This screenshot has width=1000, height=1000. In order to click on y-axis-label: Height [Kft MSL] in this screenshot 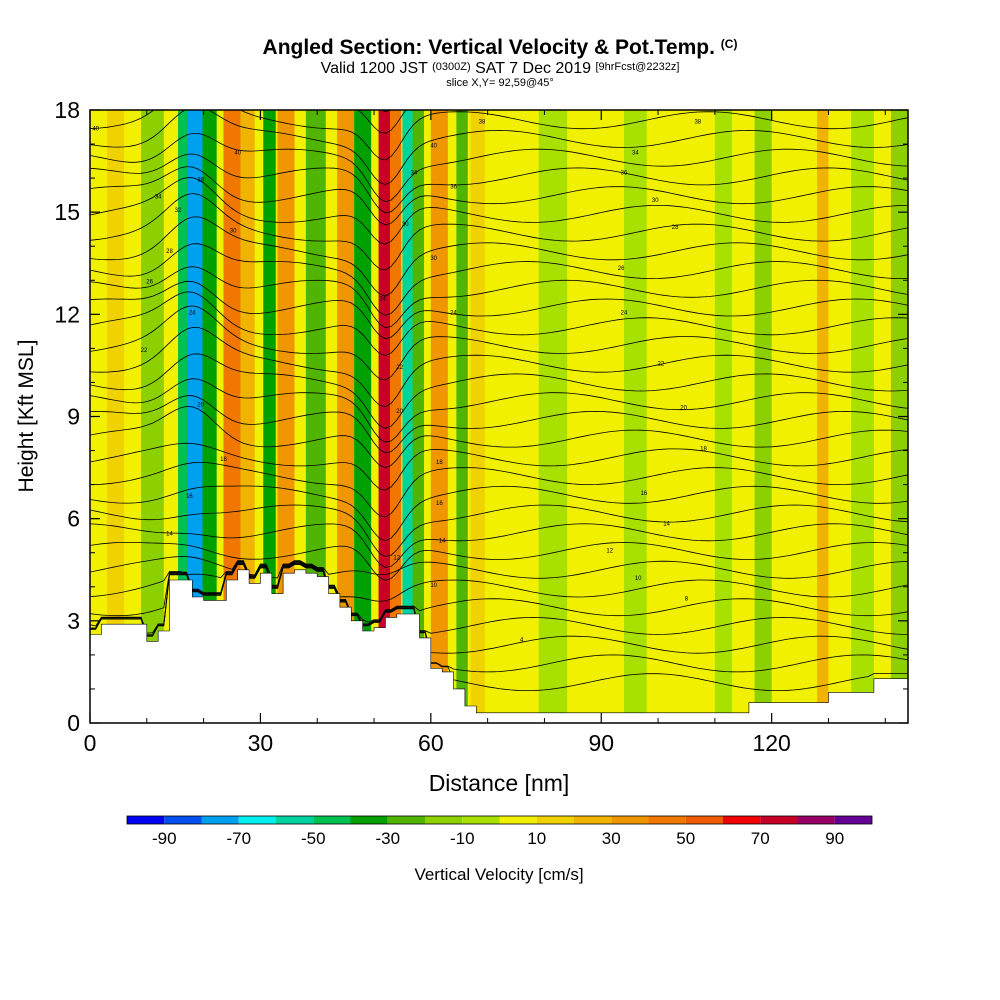, I will do `click(26, 416)`.